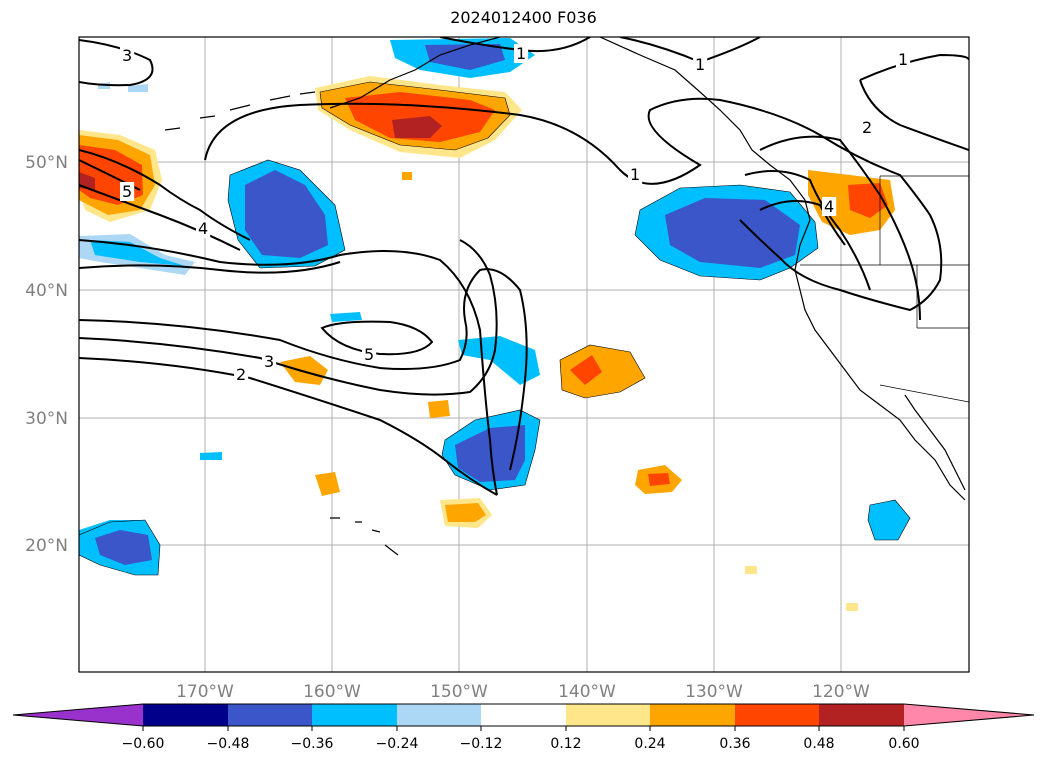 The width and height of the screenshot is (1047, 765). Describe the element at coordinates (802, 223) in the screenshot. I see `contour-4-bc` at that location.